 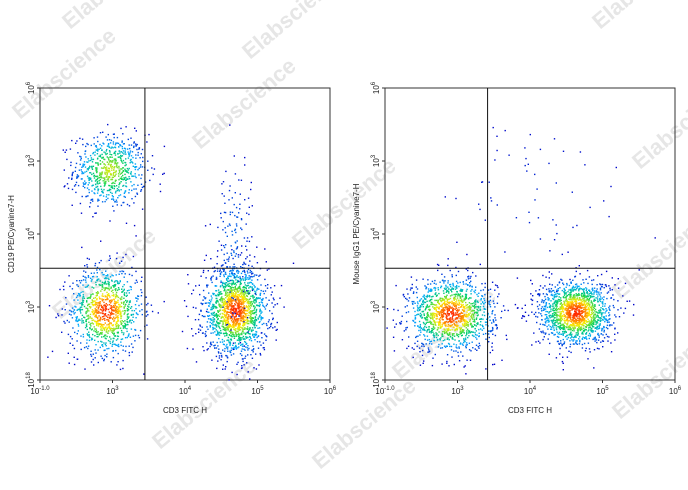 What do you see at coordinates (190, 389) in the screenshot?
I see `tick-exp: 4` at bounding box center [190, 389].